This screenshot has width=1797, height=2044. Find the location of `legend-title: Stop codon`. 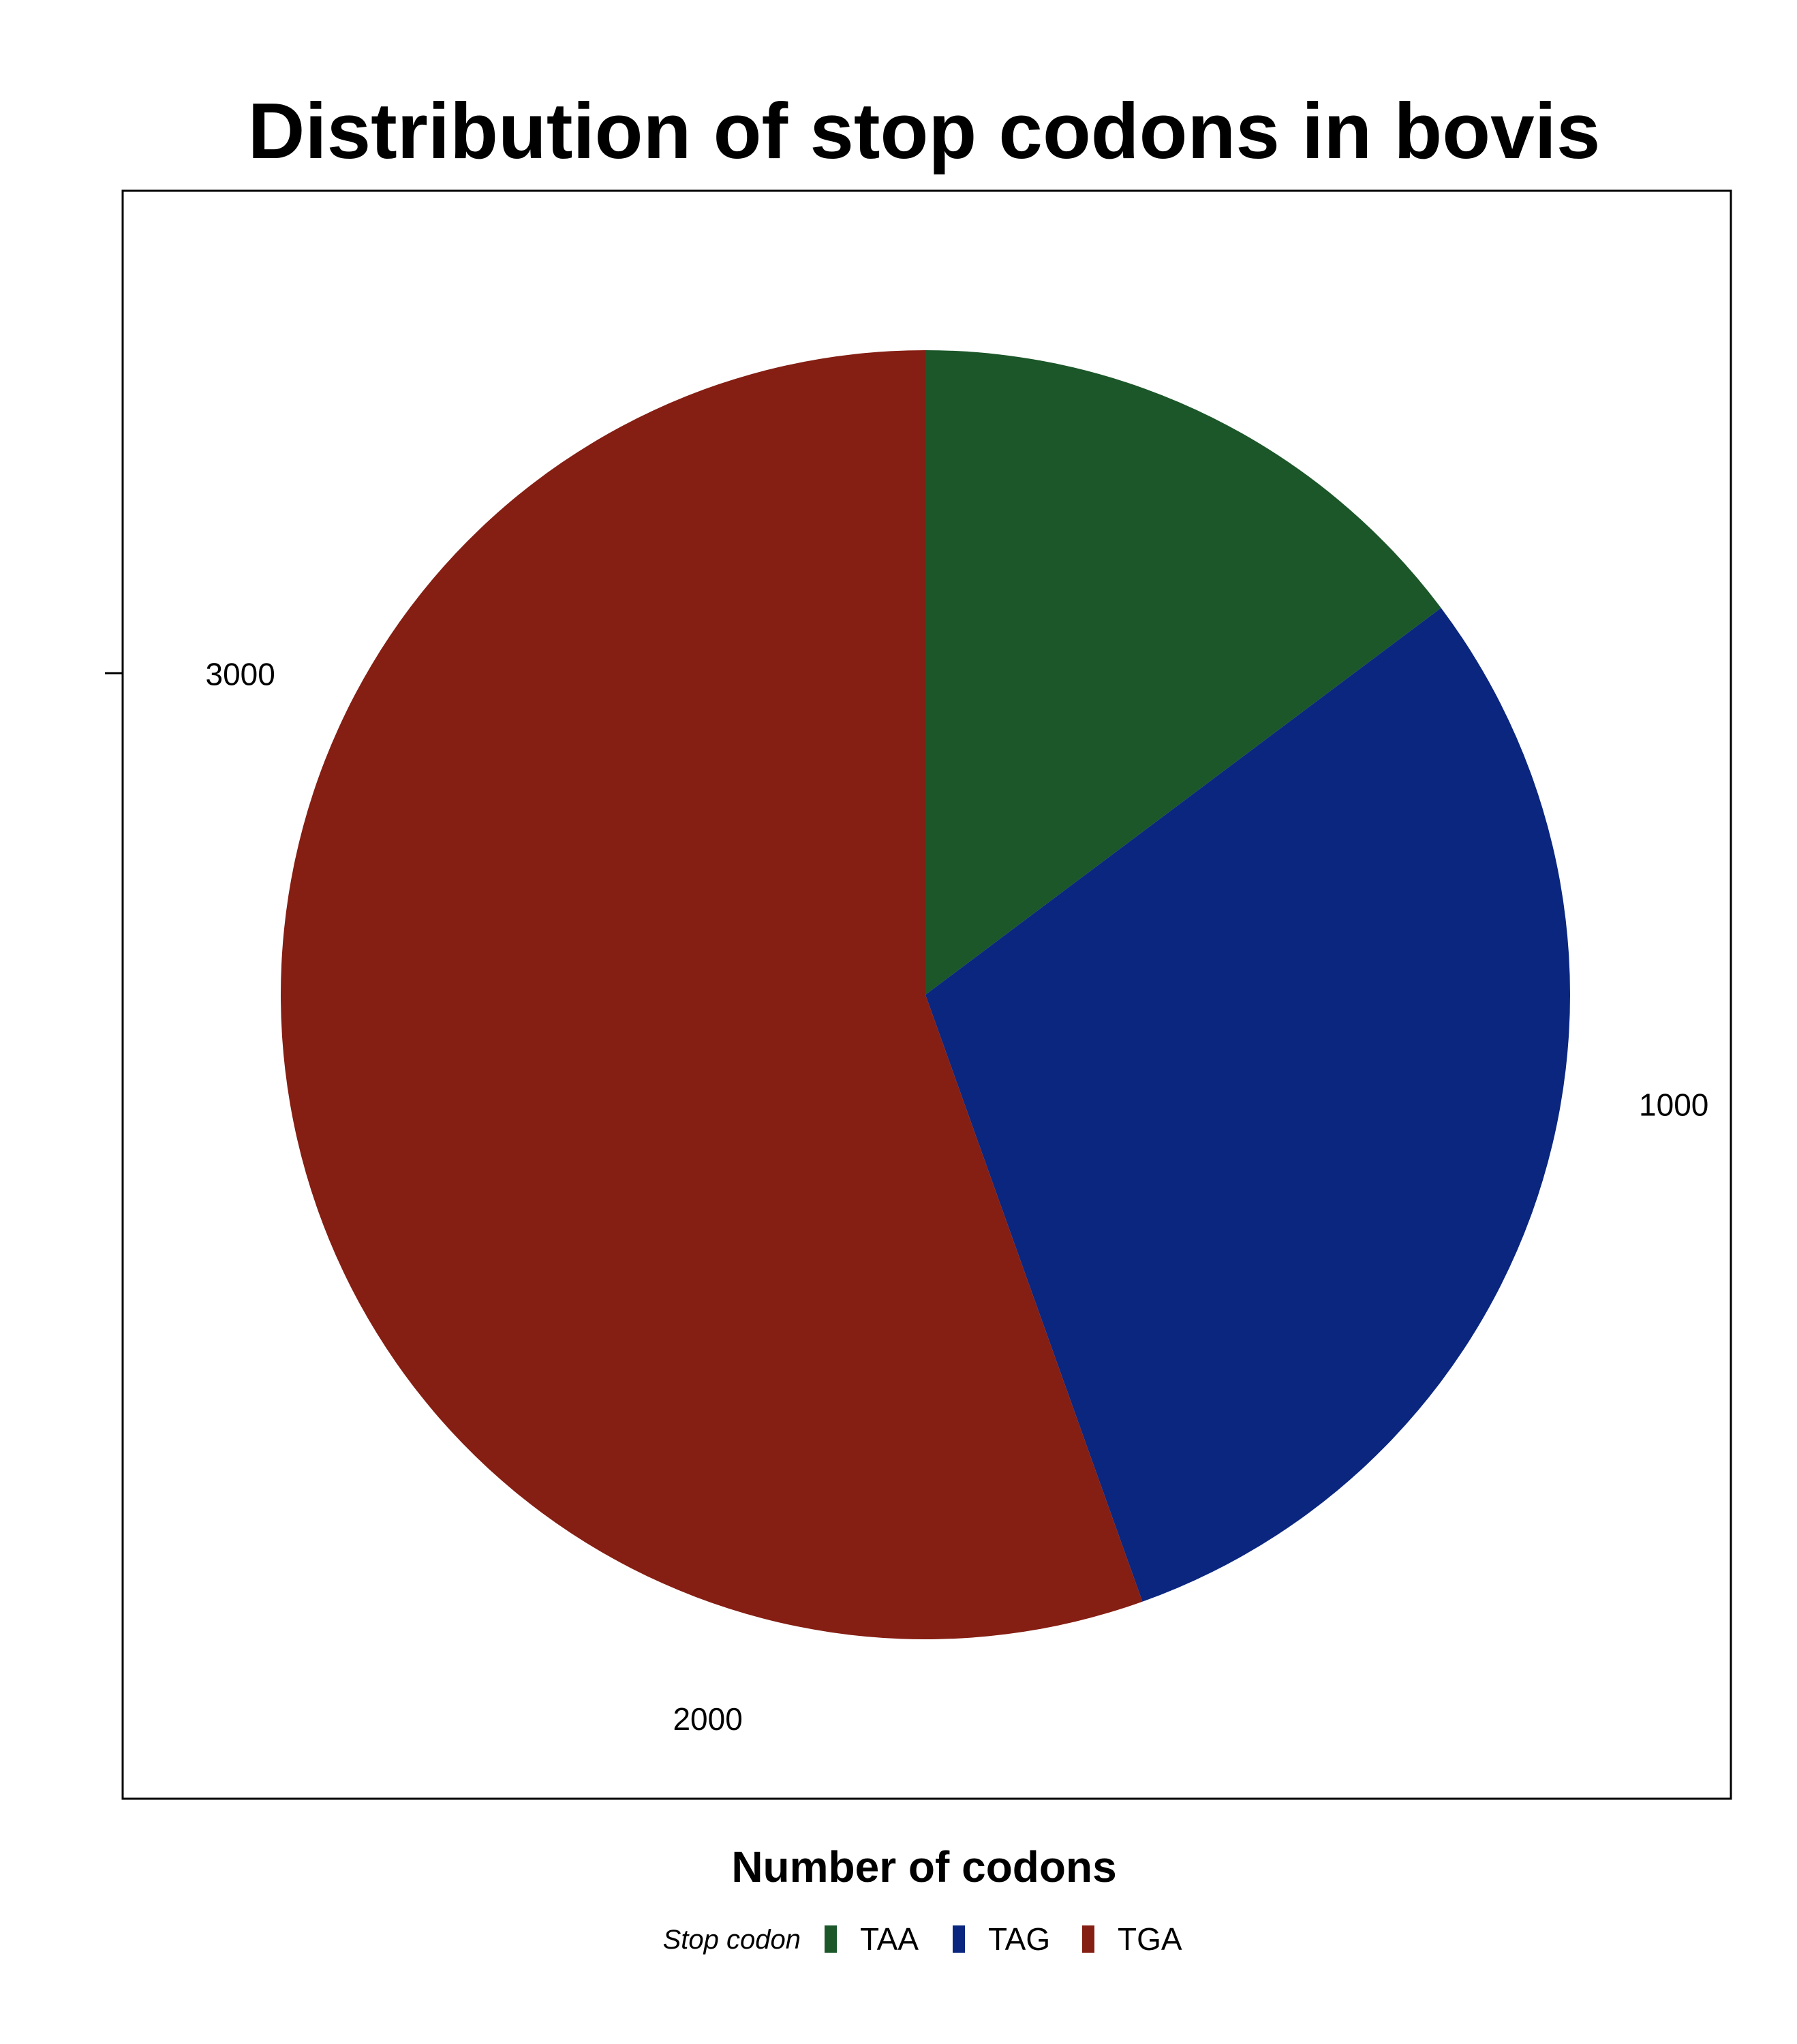

legend-title: Stop codon is located at coordinates (732, 1940).